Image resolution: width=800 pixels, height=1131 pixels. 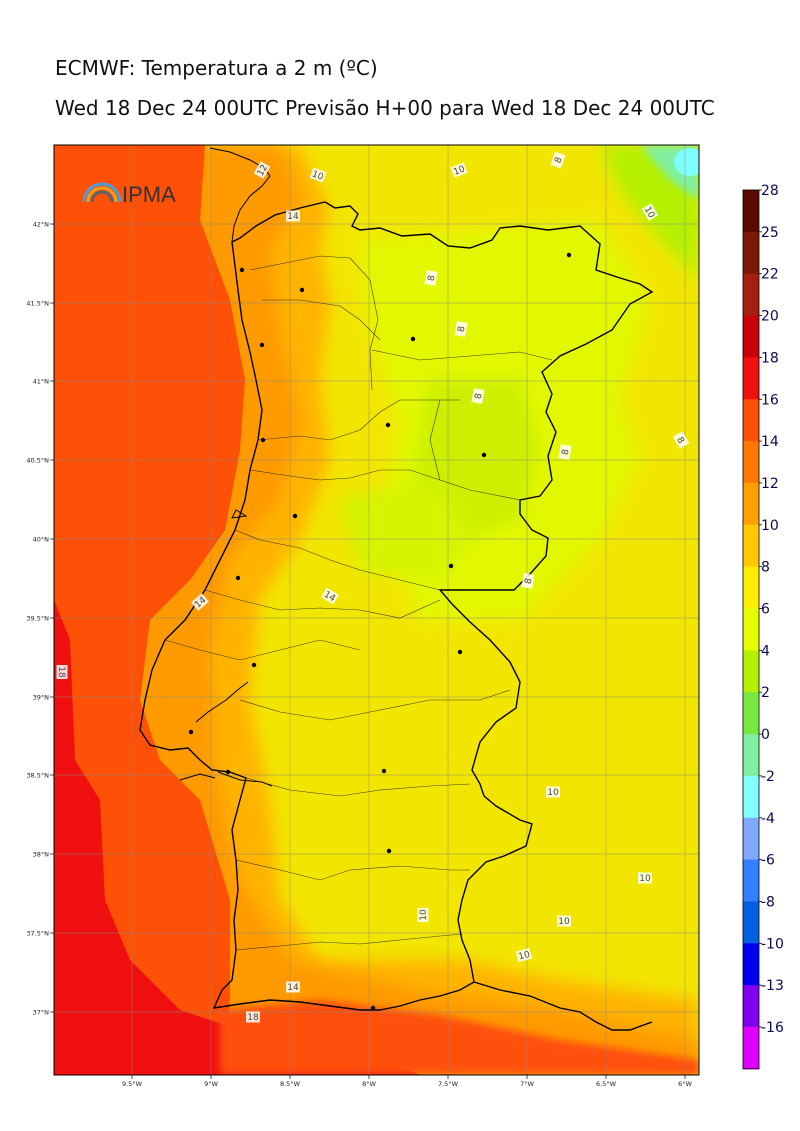 What do you see at coordinates (772, 986) in the screenshot?
I see `colorbar-label: -13` at bounding box center [772, 986].